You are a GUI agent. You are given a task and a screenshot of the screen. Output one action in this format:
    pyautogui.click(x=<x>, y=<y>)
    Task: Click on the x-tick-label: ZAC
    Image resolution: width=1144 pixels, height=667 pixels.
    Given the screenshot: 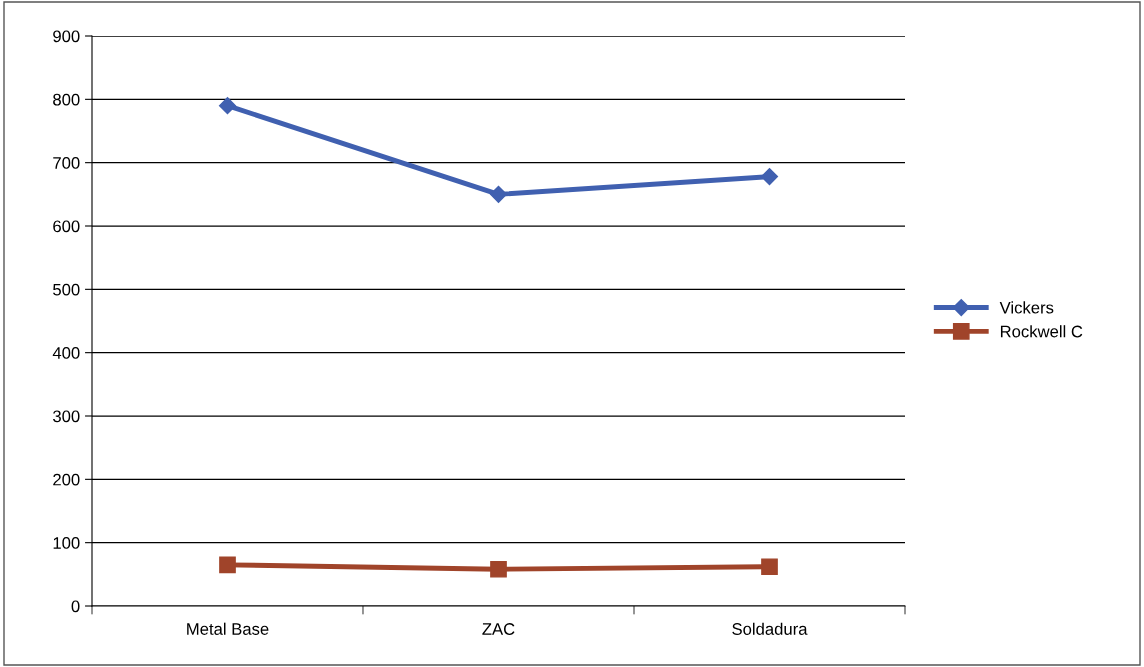 What is the action you would take?
    pyautogui.click(x=498, y=629)
    